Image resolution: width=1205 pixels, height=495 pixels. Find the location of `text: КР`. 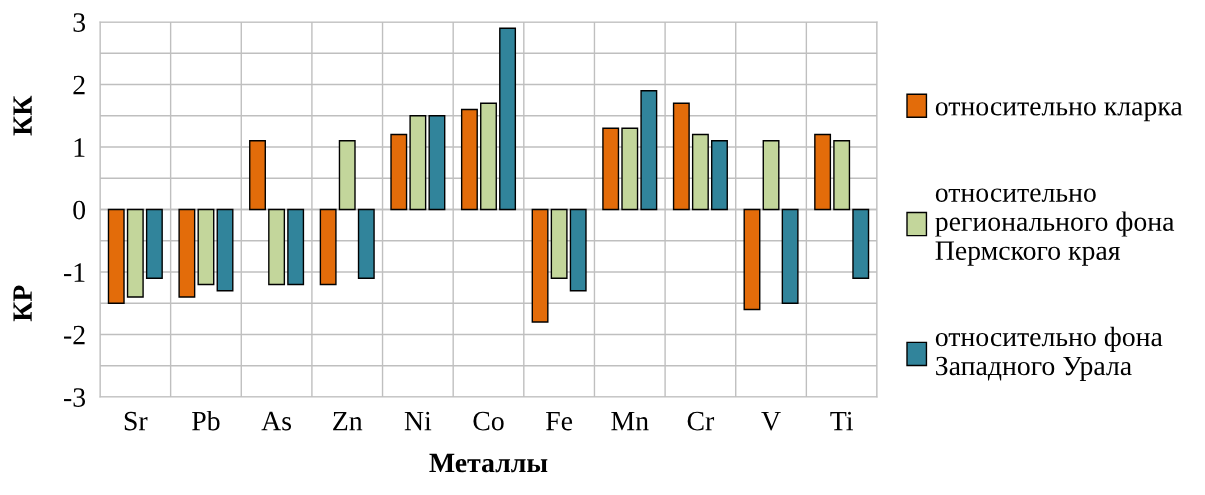

text: КР is located at coordinates (22, 303).